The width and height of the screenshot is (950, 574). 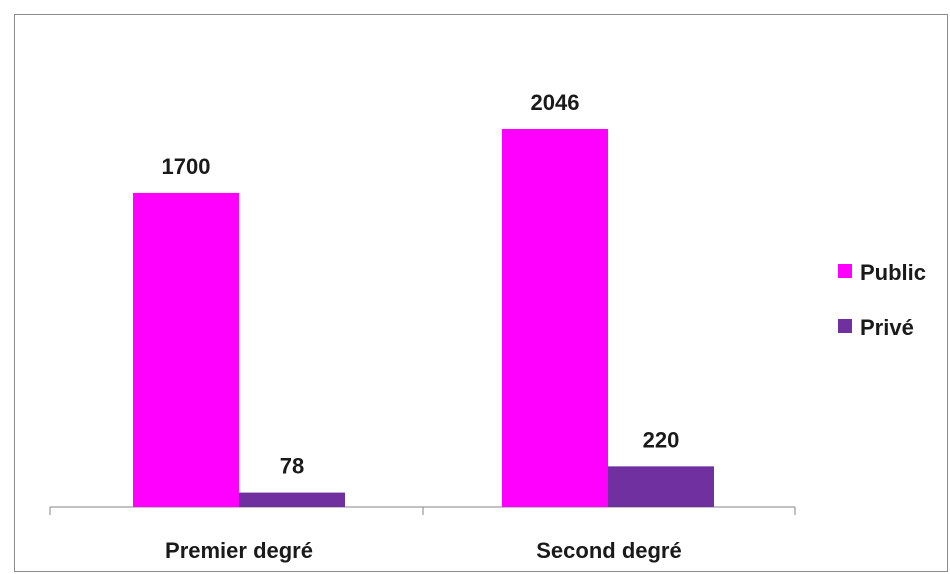 What do you see at coordinates (661, 486) in the screenshot?
I see `bar-prive-second-degre` at bounding box center [661, 486].